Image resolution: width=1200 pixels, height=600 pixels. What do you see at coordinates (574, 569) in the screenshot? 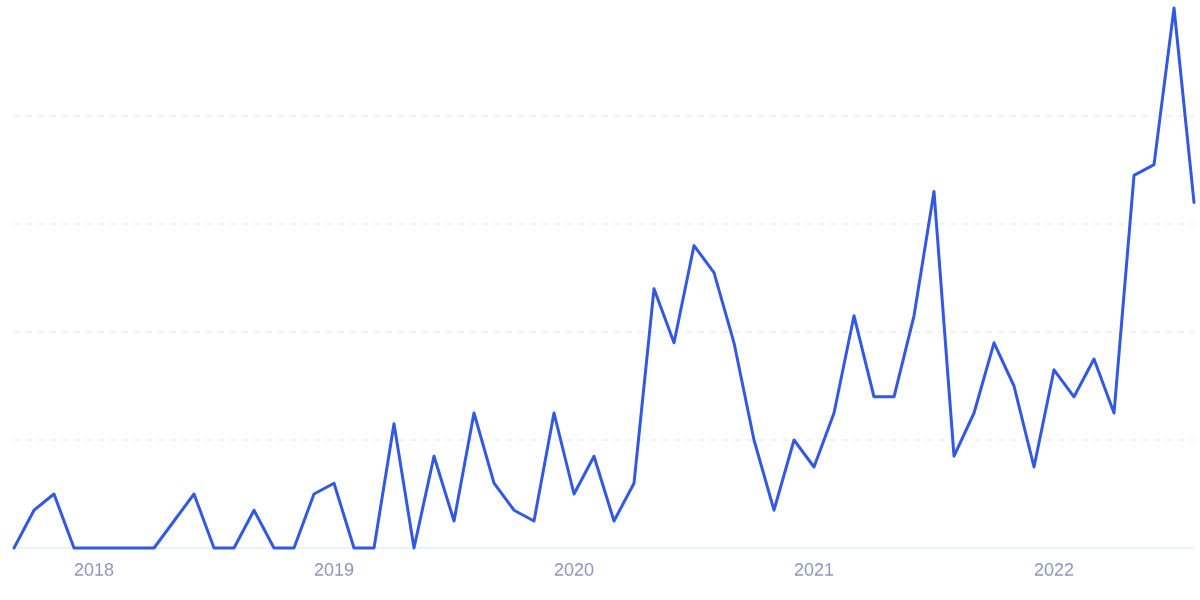
I see `x-tick-label: 2020` at bounding box center [574, 569].